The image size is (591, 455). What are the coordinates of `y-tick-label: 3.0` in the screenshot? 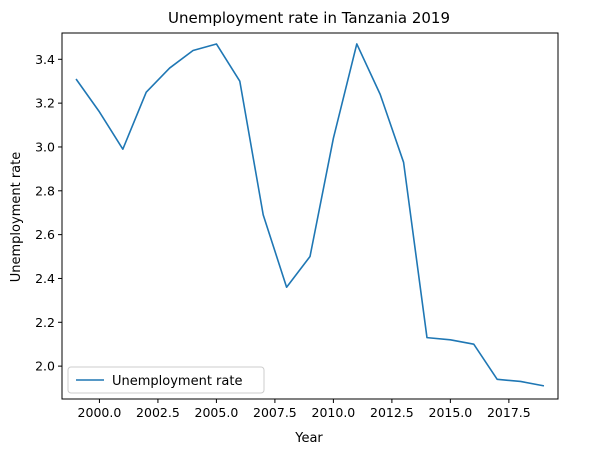 It's located at (45, 146).